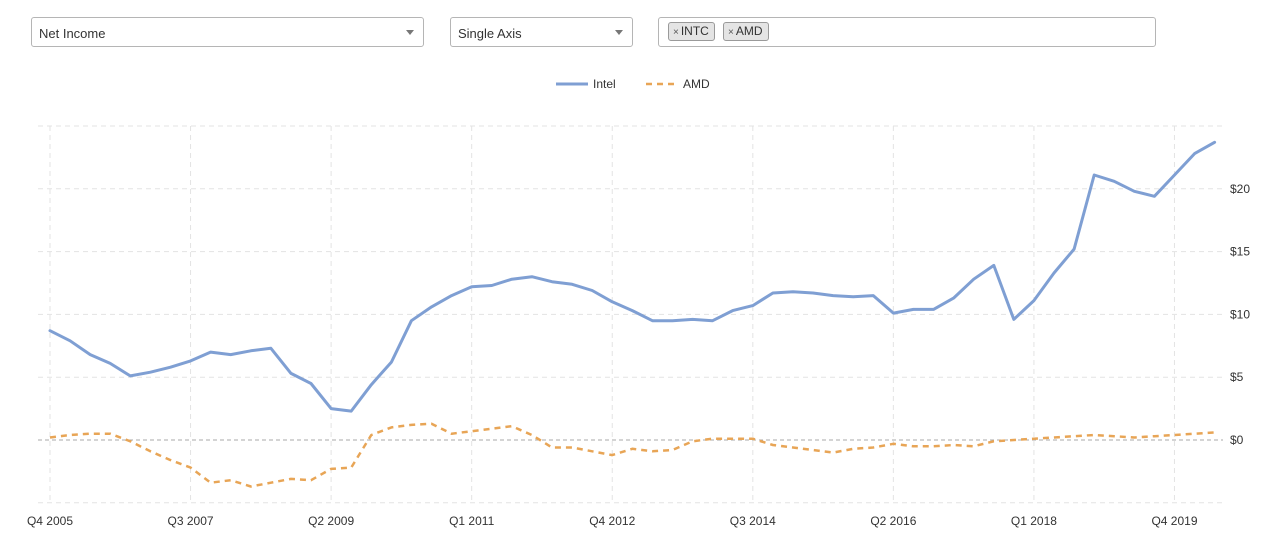 Image resolution: width=1280 pixels, height=546 pixels. What do you see at coordinates (50, 521) in the screenshot?
I see `x-tick-label: Q4 2005` at bounding box center [50, 521].